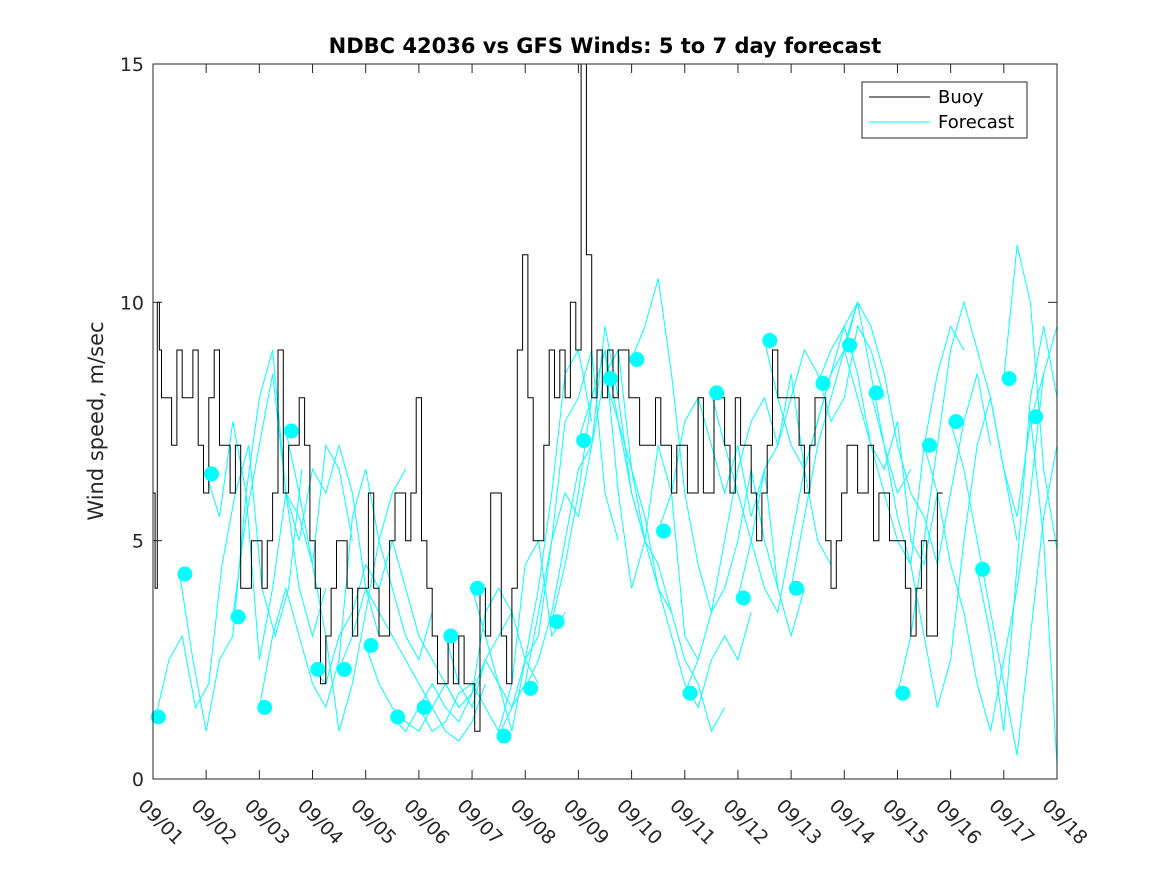 The height and width of the screenshot is (875, 1167). What do you see at coordinates (976, 122) in the screenshot?
I see `legend-label-forecast: Forecast` at bounding box center [976, 122].